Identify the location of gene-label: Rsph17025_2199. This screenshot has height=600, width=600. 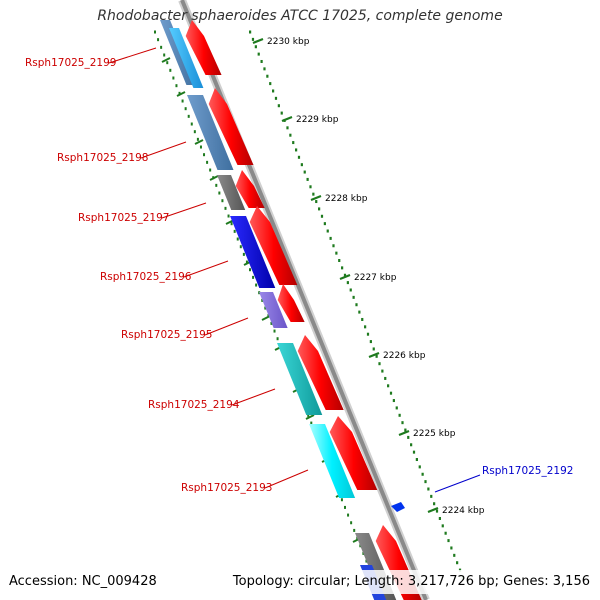
(70, 63).